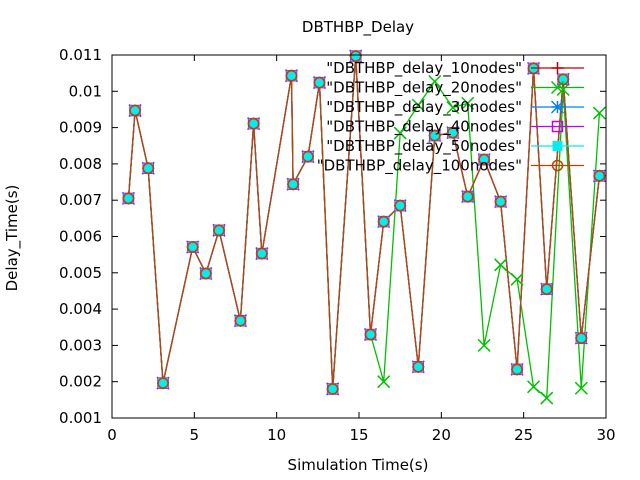 This screenshot has height=480, width=640. What do you see at coordinates (424, 88) in the screenshot?
I see `legend-label: "DBTHBP_delay_20nodes"` at bounding box center [424, 88].